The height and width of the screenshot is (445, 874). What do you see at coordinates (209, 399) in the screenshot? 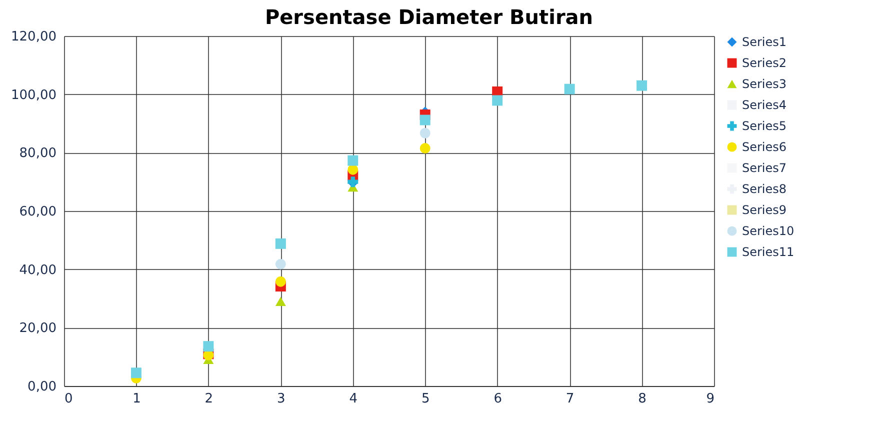
I see `x-tick-label: 2` at bounding box center [209, 399].